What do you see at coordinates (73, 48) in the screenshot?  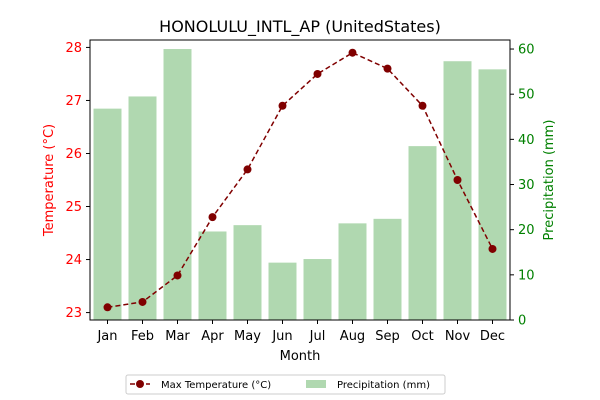 I see `left-tick-label: 28` at bounding box center [73, 48].